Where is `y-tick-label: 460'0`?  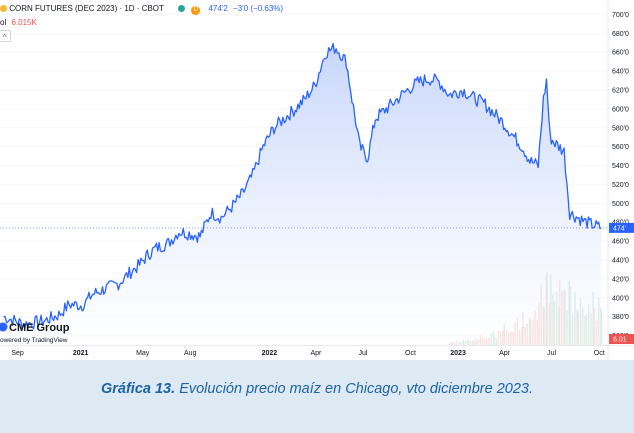 y-tick-label: 460'0 is located at coordinates (620, 242).